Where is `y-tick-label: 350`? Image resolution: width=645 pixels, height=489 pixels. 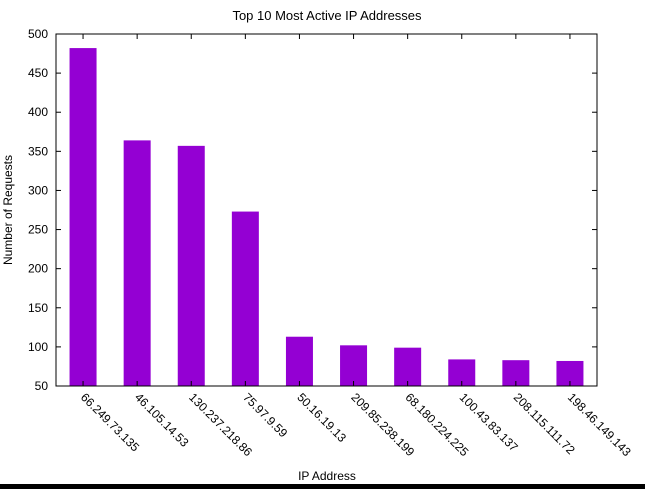 y-tick-label: 350 is located at coordinates (38, 151).